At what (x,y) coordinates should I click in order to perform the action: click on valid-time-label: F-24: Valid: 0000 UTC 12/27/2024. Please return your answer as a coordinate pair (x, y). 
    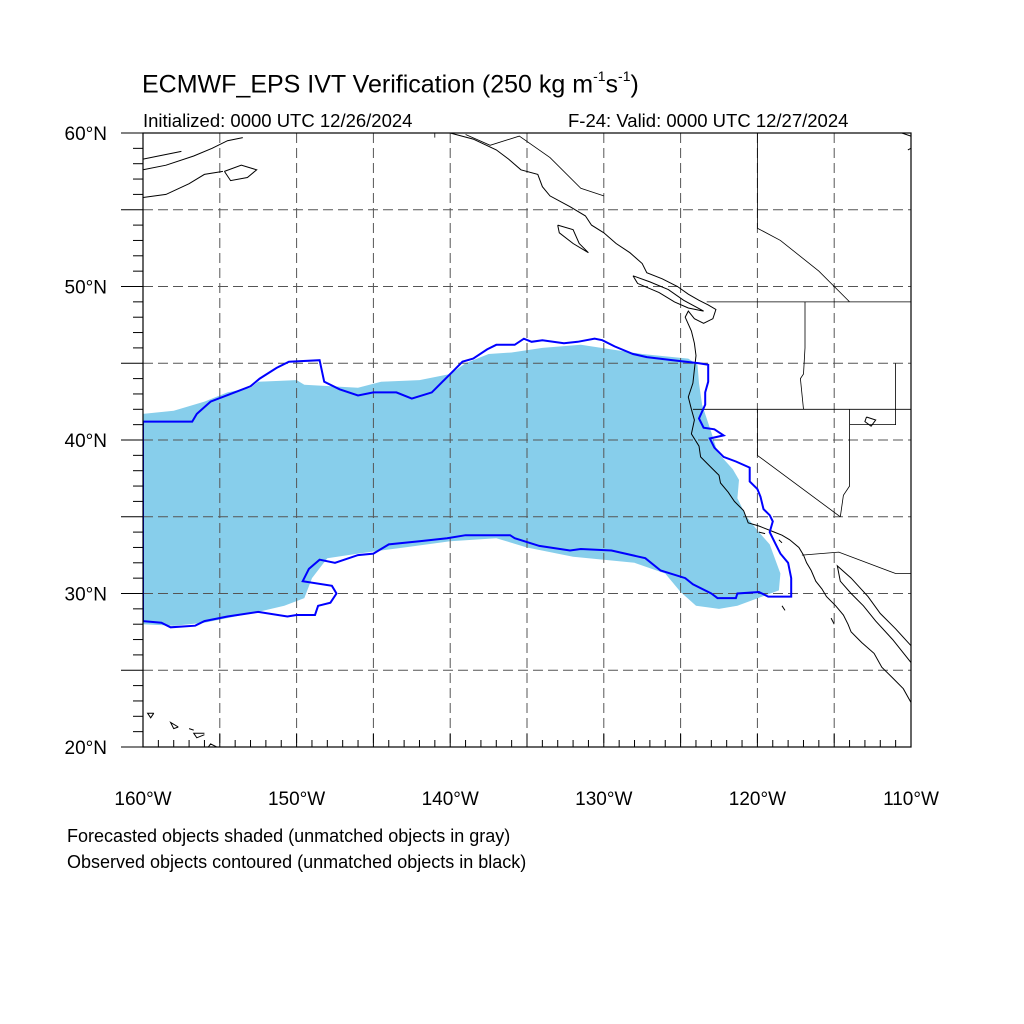
    Looking at the image, I should click on (708, 120).